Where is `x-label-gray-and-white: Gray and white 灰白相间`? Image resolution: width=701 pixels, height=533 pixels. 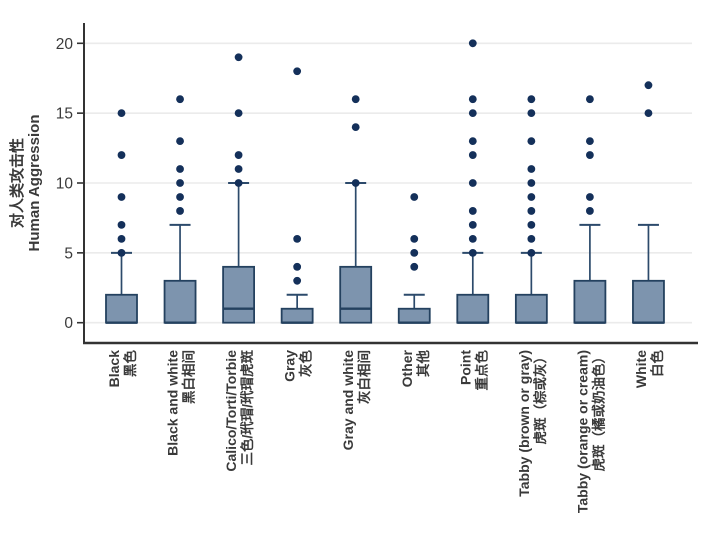 x-label-gray-and-white: Gray and white 灰白相间 is located at coordinates (356, 400).